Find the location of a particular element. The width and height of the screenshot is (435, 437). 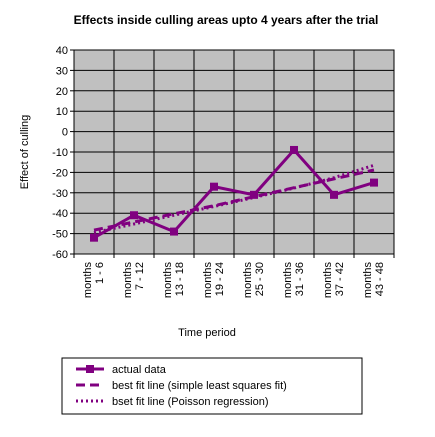

legend-entry-label: actual data is located at coordinates (139, 370).